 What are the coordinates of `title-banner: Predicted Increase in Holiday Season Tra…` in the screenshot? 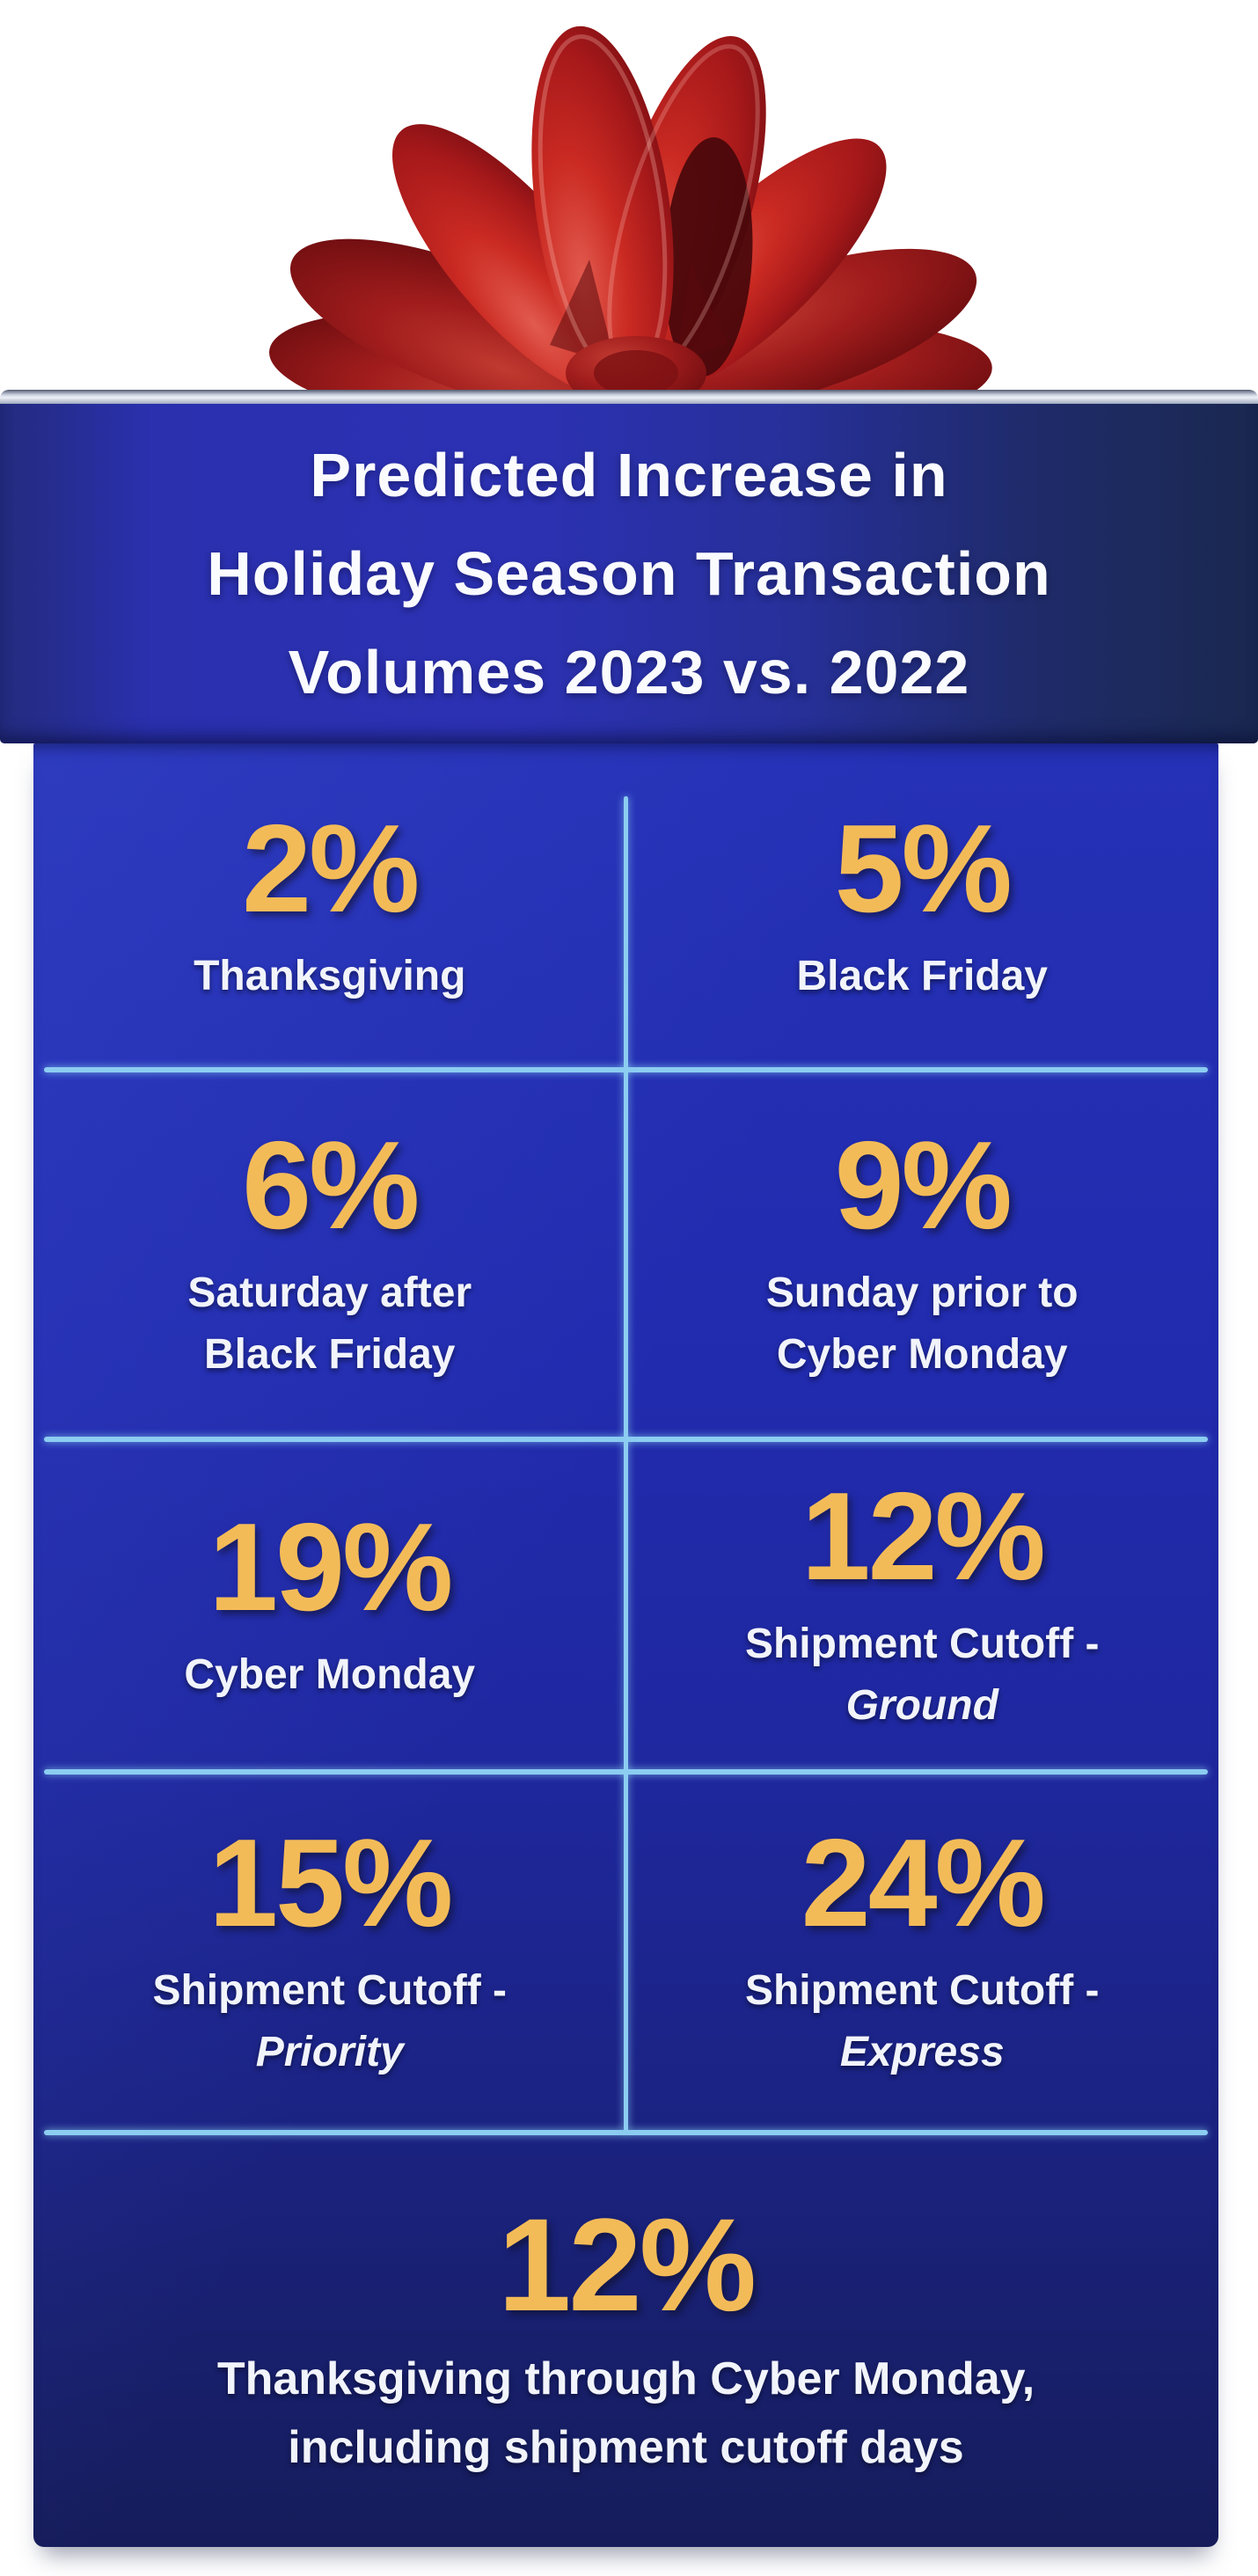 It's located at (629, 573).